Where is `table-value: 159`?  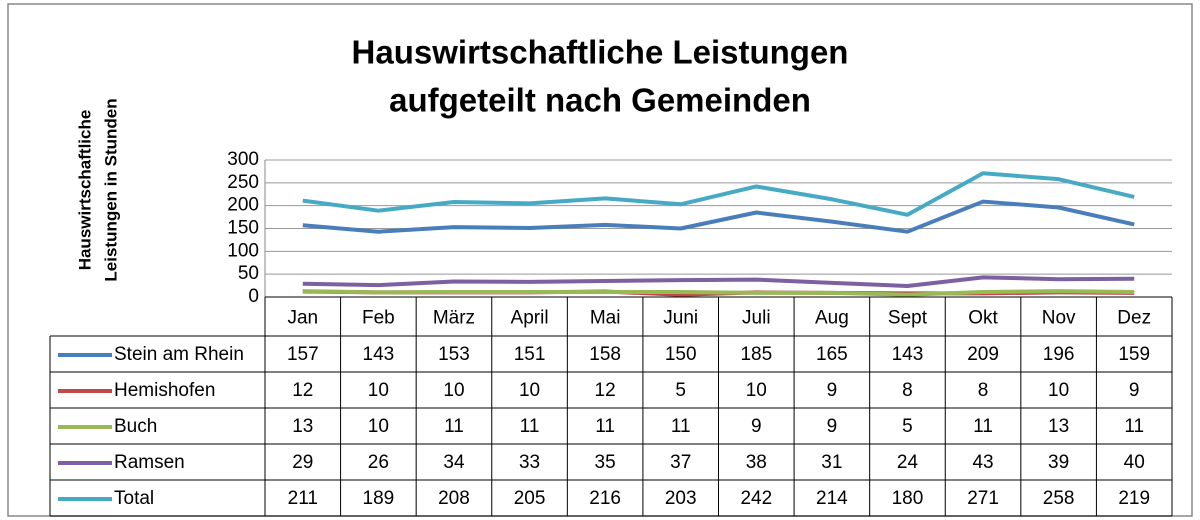 table-value: 159 is located at coordinates (1134, 354).